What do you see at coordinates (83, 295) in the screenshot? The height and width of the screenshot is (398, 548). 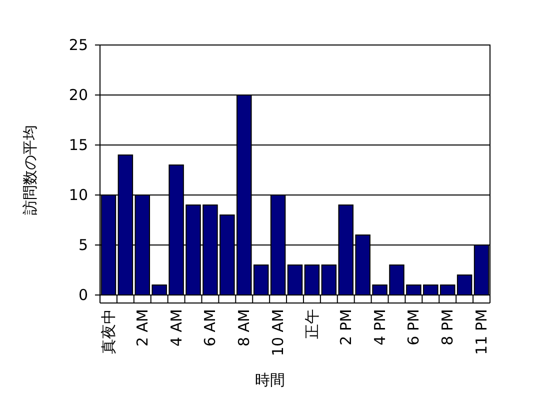 I see `y-tick-label: 0` at bounding box center [83, 295].